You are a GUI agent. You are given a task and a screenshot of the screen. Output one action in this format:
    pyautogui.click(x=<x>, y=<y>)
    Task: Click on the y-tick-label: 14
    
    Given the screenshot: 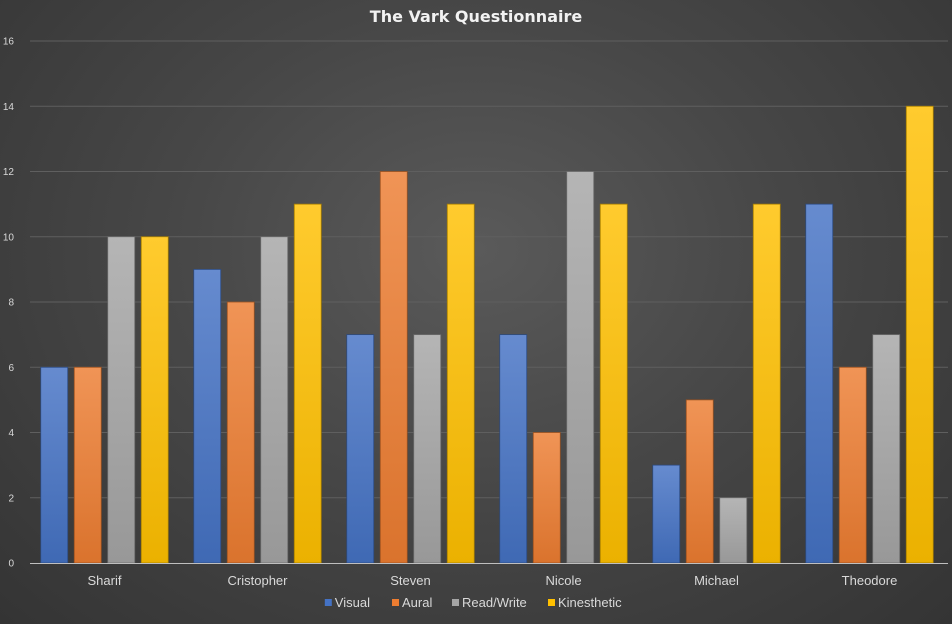 What is the action you would take?
    pyautogui.click(x=9, y=107)
    